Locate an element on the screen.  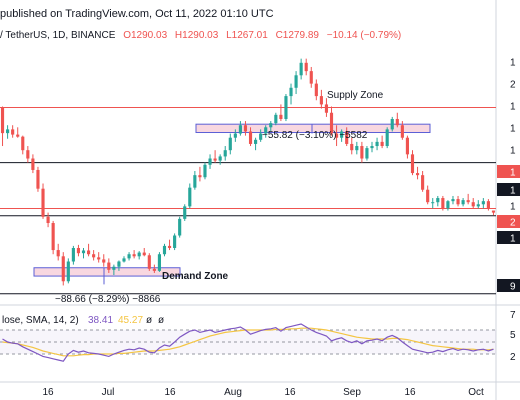
rsi-axis-label: 7 is located at coordinates (513, 315).